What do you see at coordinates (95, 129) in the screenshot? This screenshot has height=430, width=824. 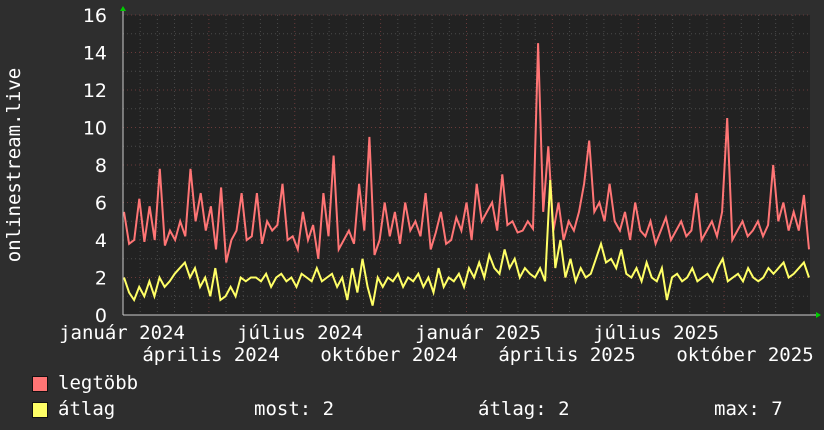 I see `y-tick-label: 10` at bounding box center [95, 129].